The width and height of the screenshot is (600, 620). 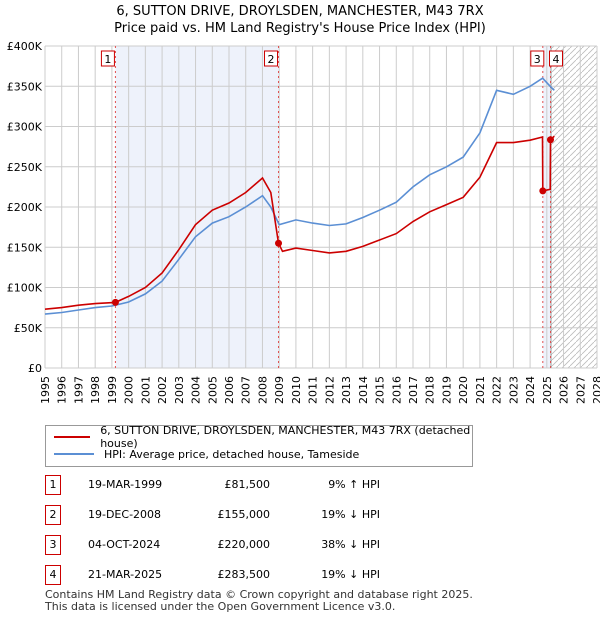 What do you see at coordinates (564, 390) in the screenshot?
I see `x-tick-label: 2026` at bounding box center [564, 390].